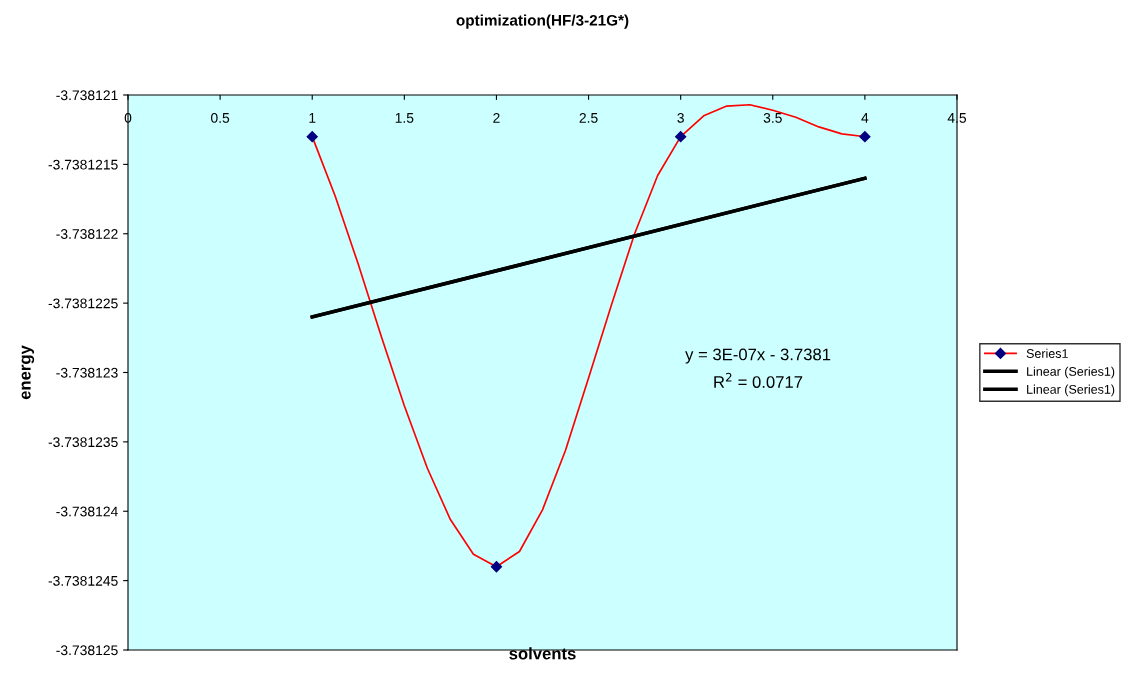  Describe the element at coordinates (758, 356) in the screenshot. I see `annotation: y = 3E-07x - 3.7381` at that location.